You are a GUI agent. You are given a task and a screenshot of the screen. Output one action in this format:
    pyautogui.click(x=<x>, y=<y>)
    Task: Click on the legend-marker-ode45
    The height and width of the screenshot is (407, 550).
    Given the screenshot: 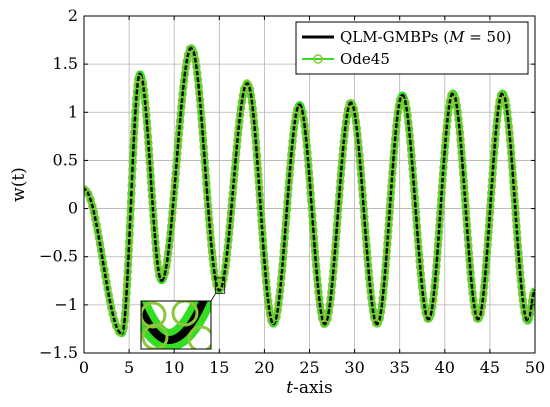 What is the action you would take?
    pyautogui.click(x=318, y=59)
    